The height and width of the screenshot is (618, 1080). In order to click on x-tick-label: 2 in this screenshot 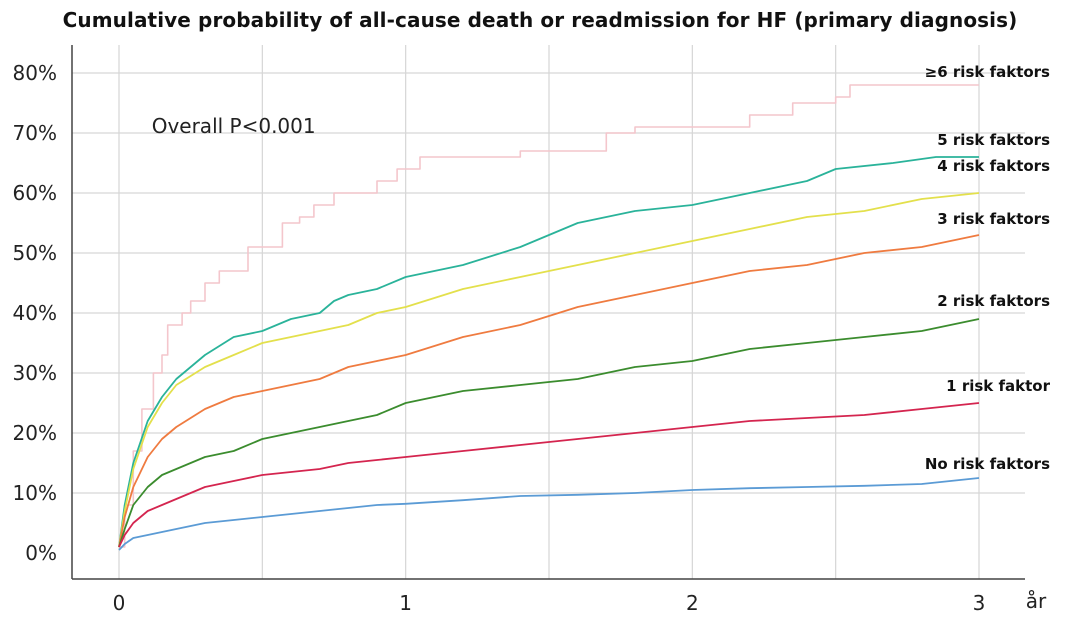, I will do `click(692, 603)`.